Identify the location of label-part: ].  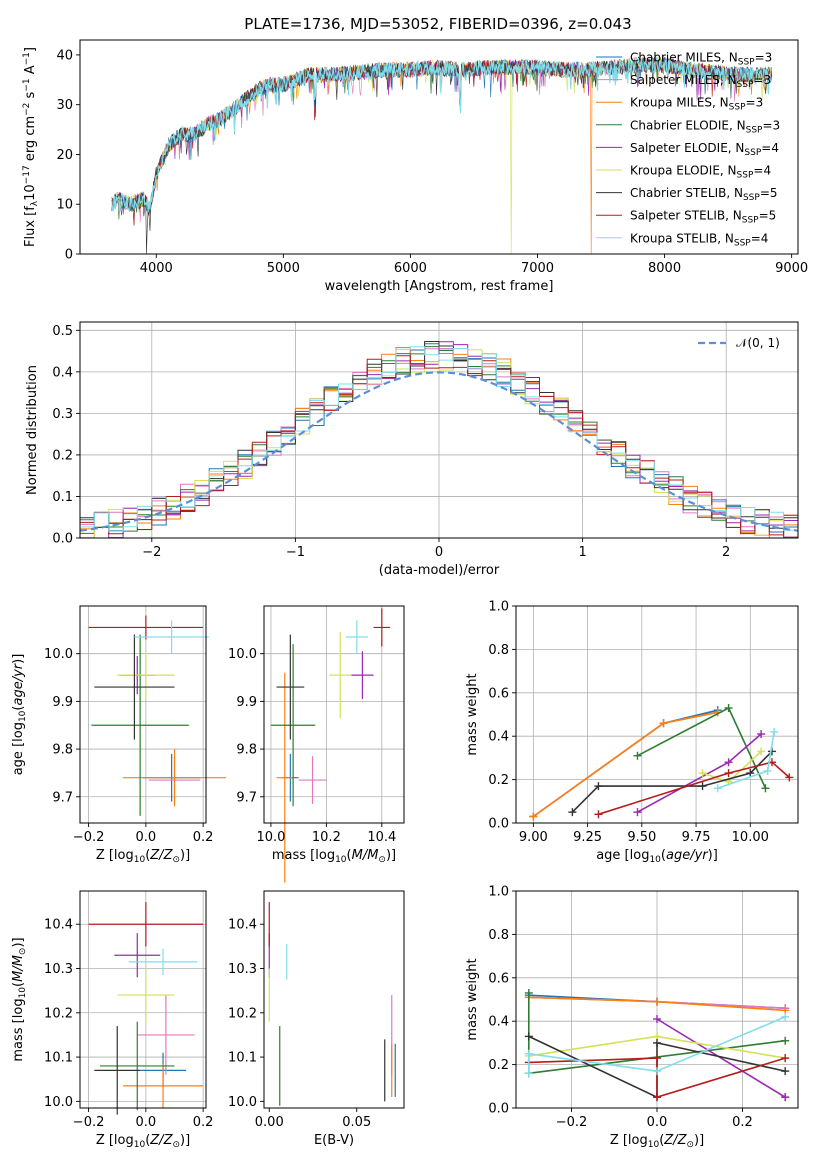
(30, 49).